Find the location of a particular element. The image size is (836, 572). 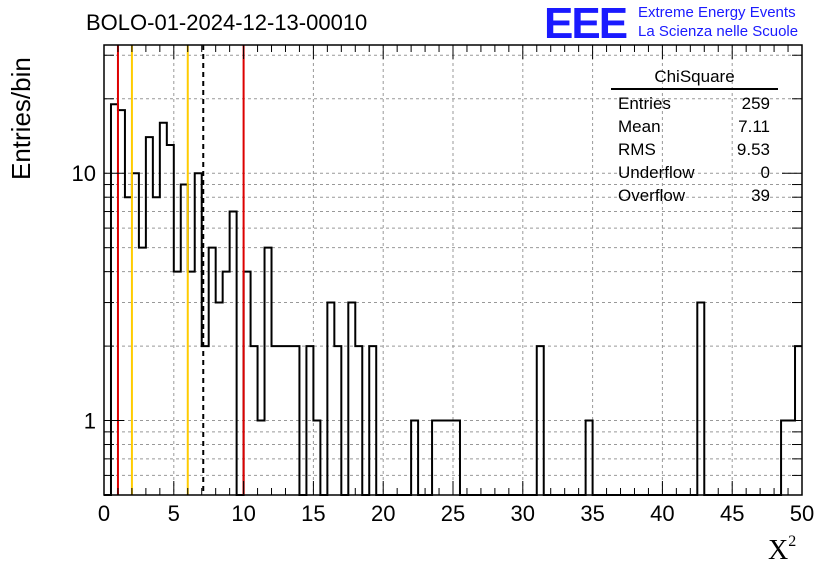

stats-row: Underflow 0 is located at coordinates (694, 172).